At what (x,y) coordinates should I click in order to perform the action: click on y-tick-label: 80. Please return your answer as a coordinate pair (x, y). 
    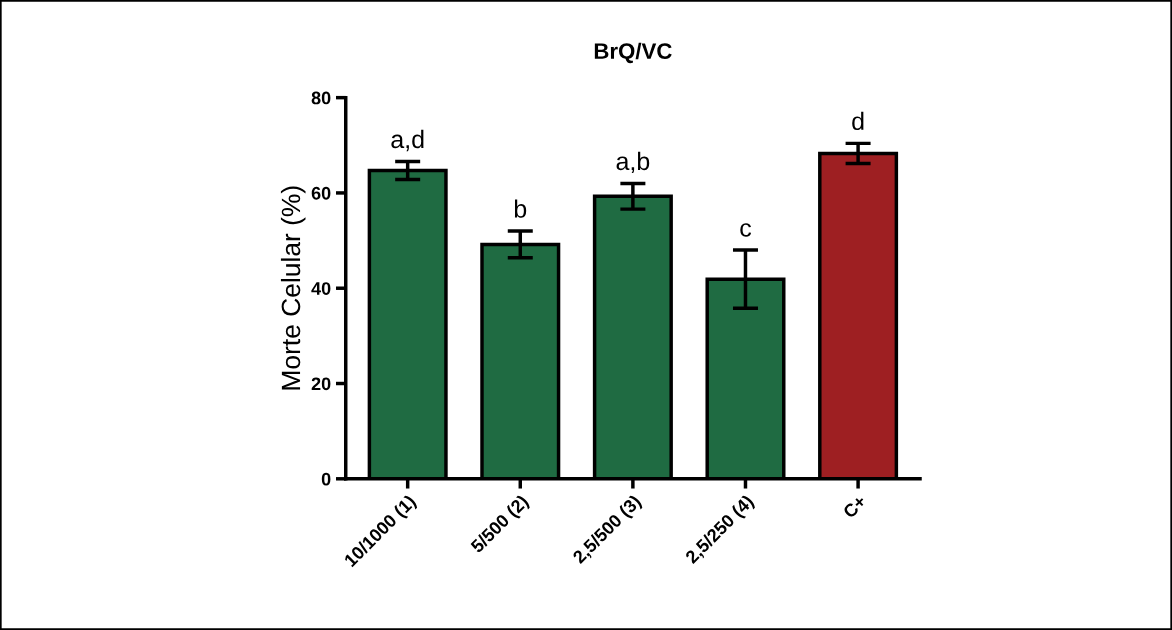
    Looking at the image, I should click on (321, 98).